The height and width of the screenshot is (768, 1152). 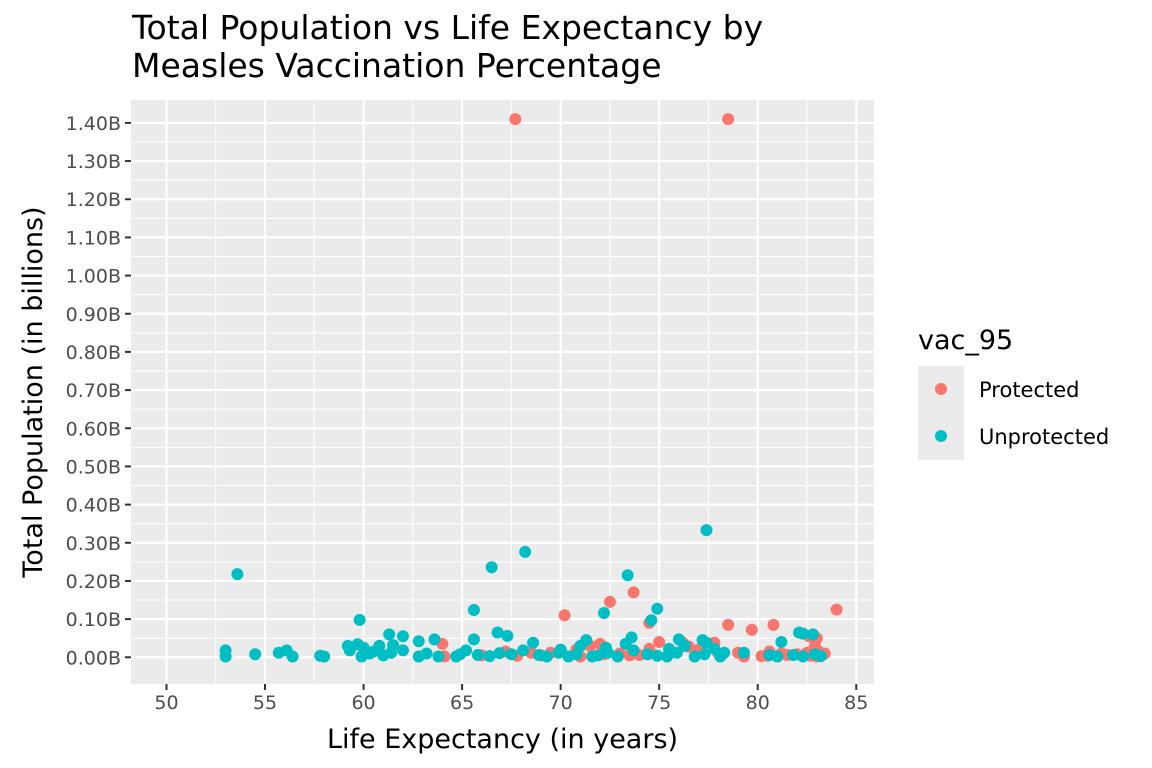 I want to click on y-tick-label: 1.20B, so click(x=93, y=200).